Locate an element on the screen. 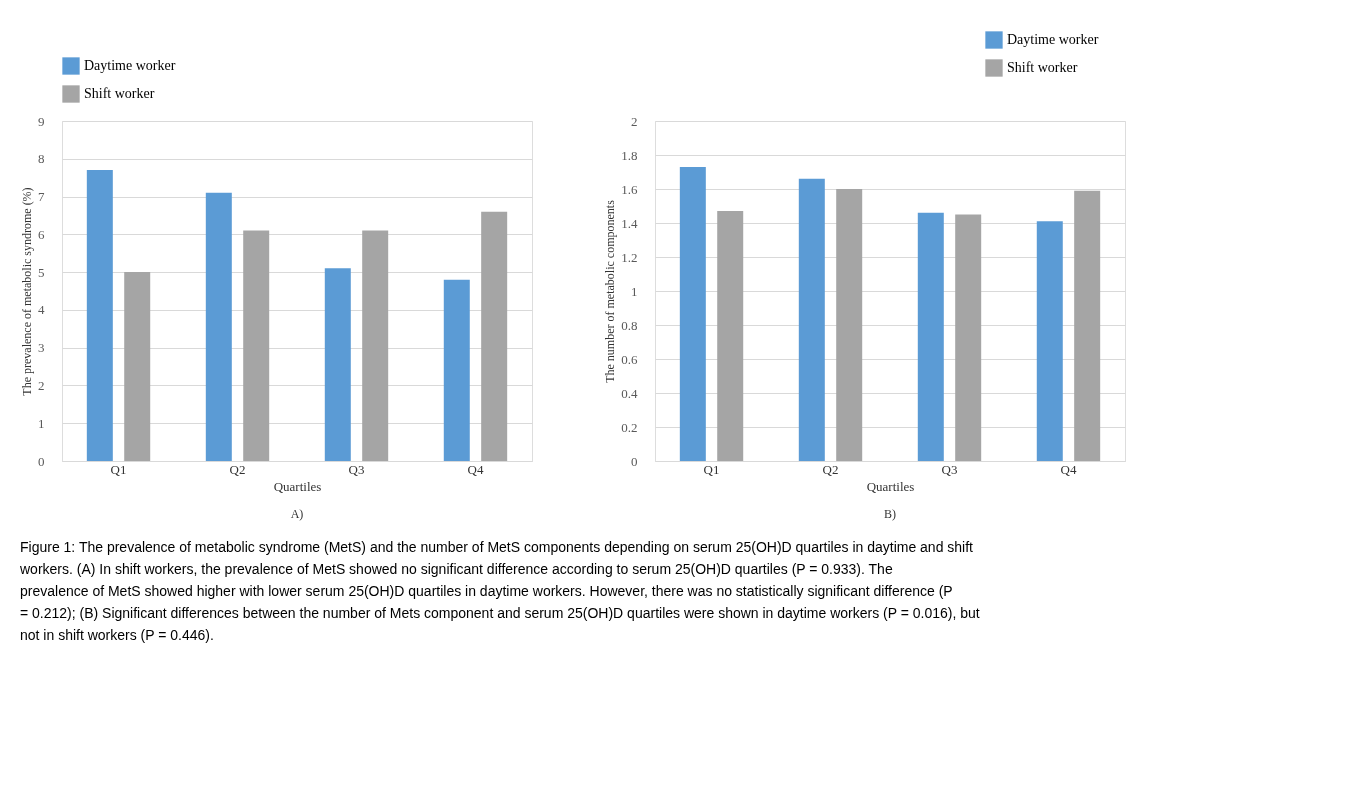  y-tick-label: 8 is located at coordinates (41, 159).